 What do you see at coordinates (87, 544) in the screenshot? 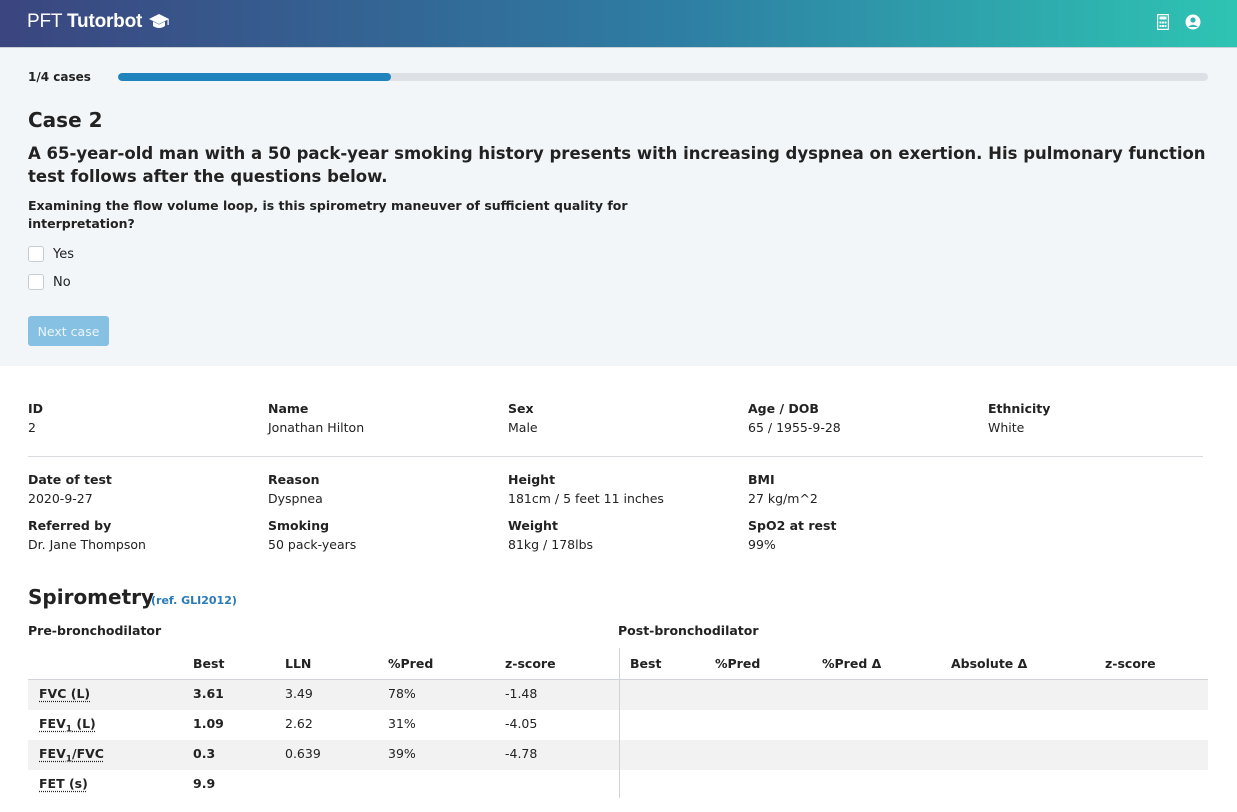
I see `referred-value: Dr. Jane Thompson` at bounding box center [87, 544].